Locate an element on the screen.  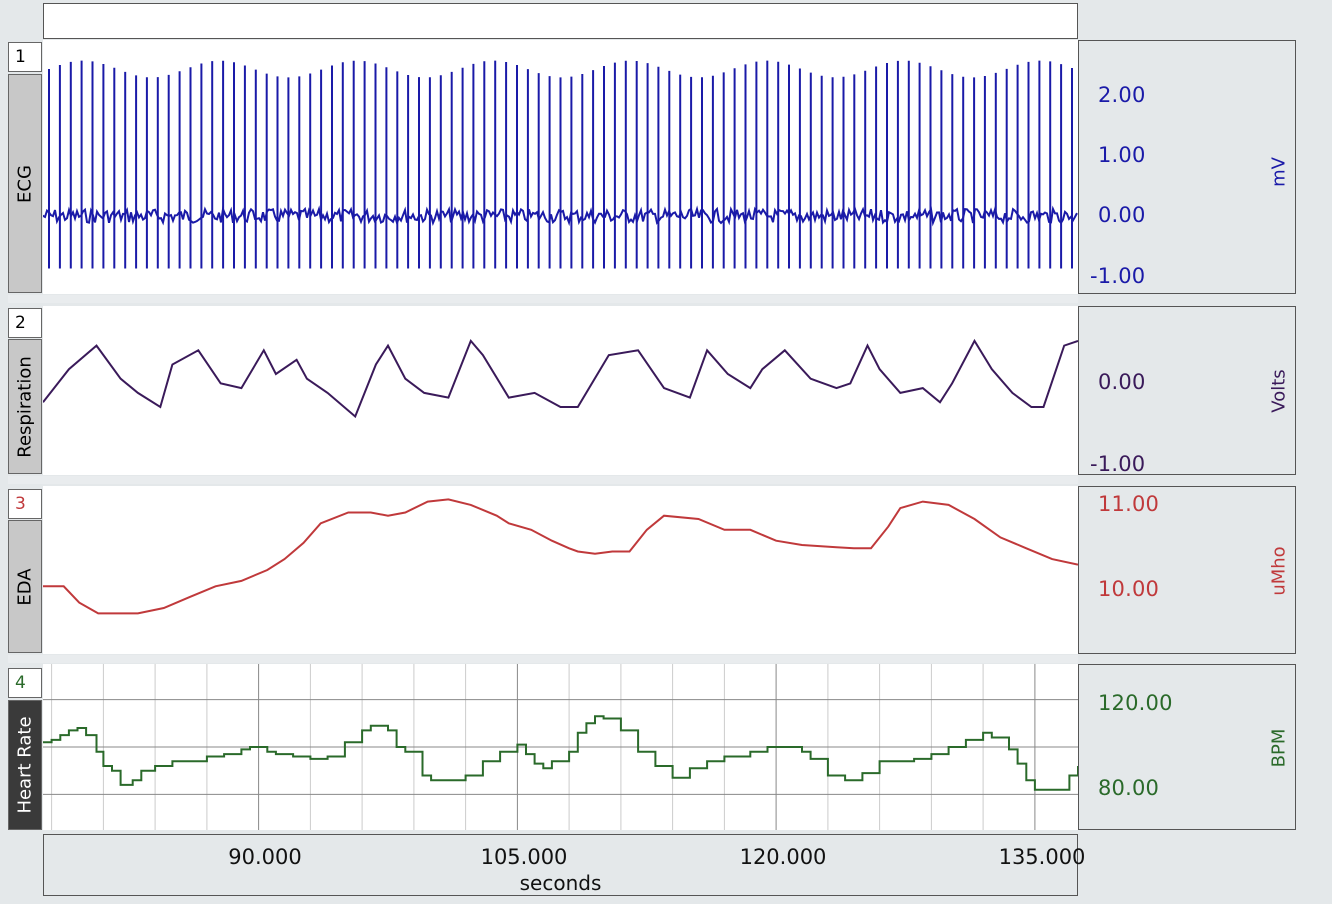
eda-plot-area is located at coordinates (560, 570).